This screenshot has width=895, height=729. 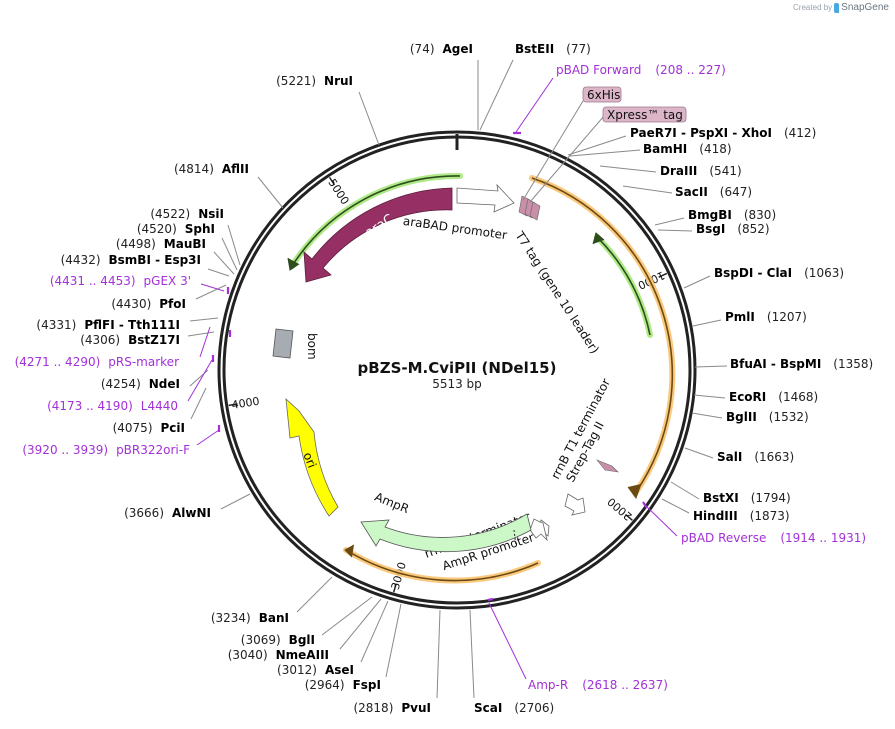 I want to click on enzyme-name: ScaI, so click(x=488, y=708).